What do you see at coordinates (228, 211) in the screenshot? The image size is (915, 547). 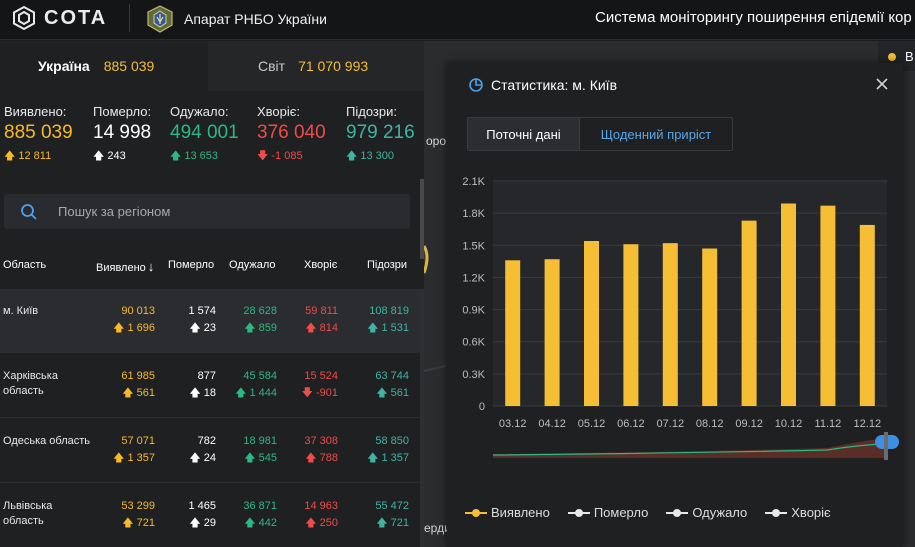 I see `search-input` at bounding box center [228, 211].